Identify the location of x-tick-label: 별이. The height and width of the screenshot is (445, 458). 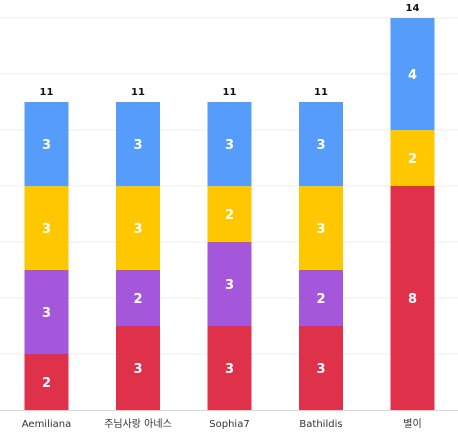
(412, 424).